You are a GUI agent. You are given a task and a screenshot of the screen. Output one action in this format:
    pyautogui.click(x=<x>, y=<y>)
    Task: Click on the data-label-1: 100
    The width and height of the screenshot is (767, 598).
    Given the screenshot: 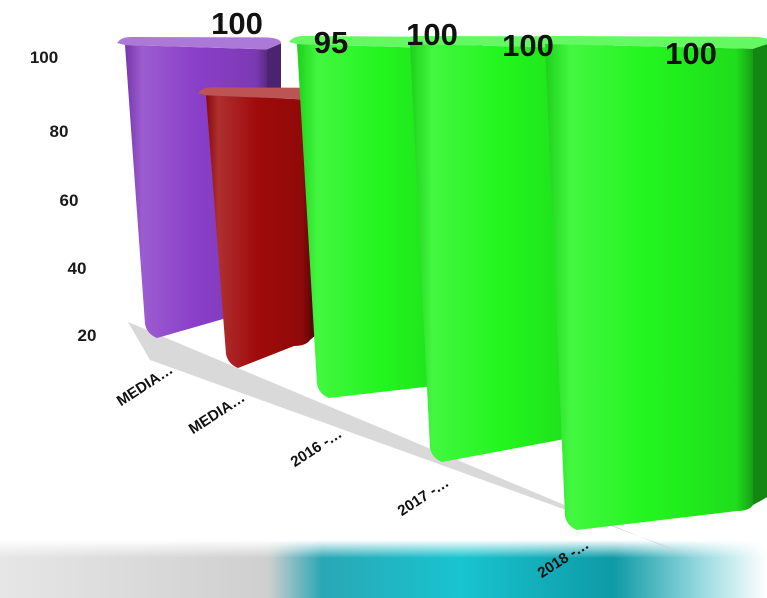 What is the action you would take?
    pyautogui.click(x=237, y=23)
    